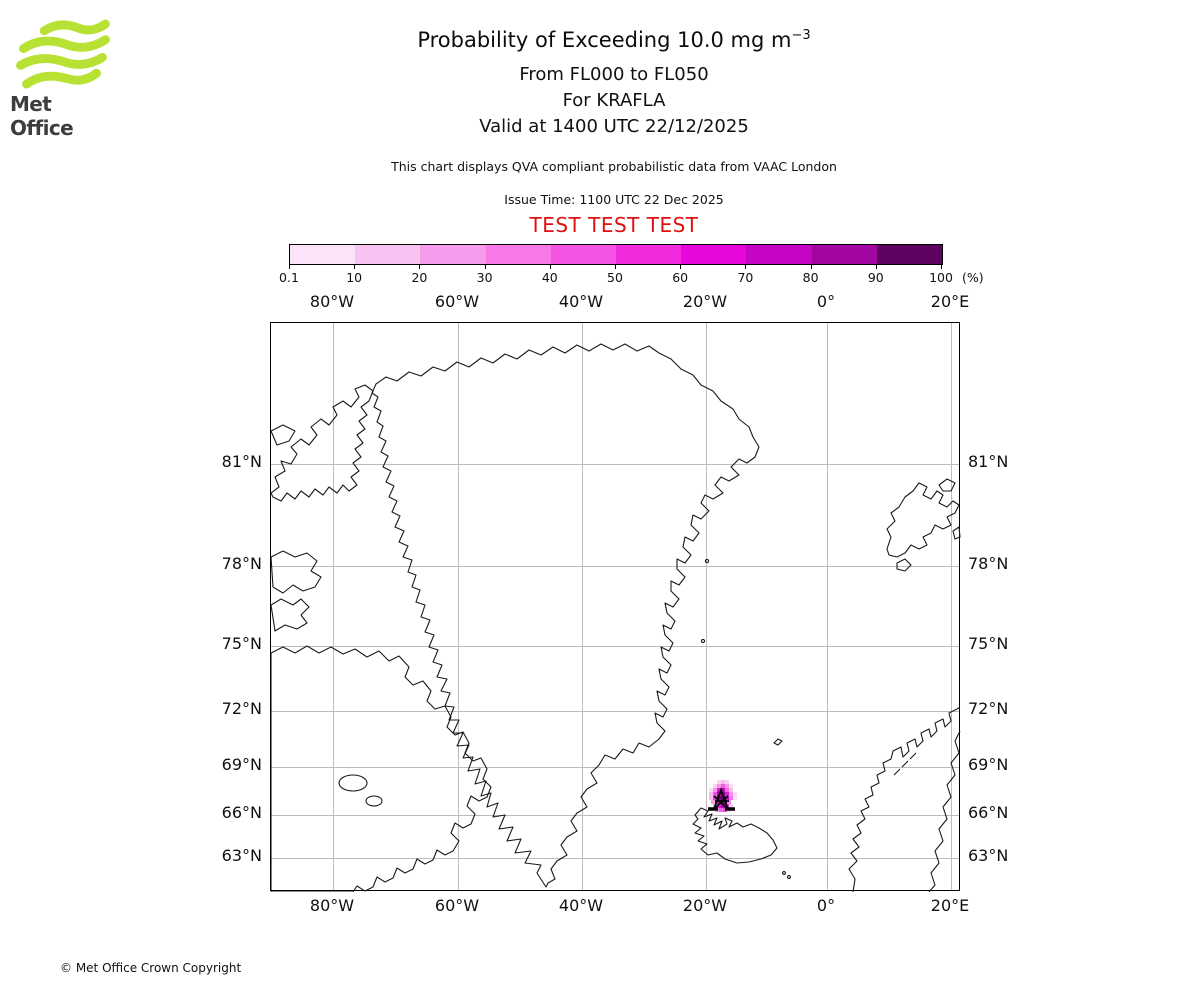 This screenshot has width=1200, height=1000. Describe the element at coordinates (810, 277) in the screenshot. I see `colorbar-tick-label: 80` at that location.